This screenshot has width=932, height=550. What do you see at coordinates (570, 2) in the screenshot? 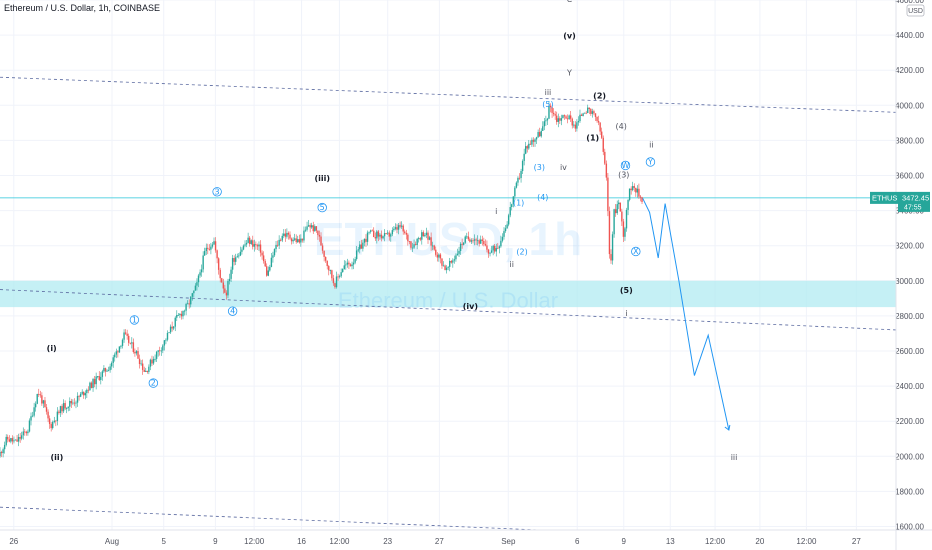
I see `wave-label: C` at bounding box center [570, 2].